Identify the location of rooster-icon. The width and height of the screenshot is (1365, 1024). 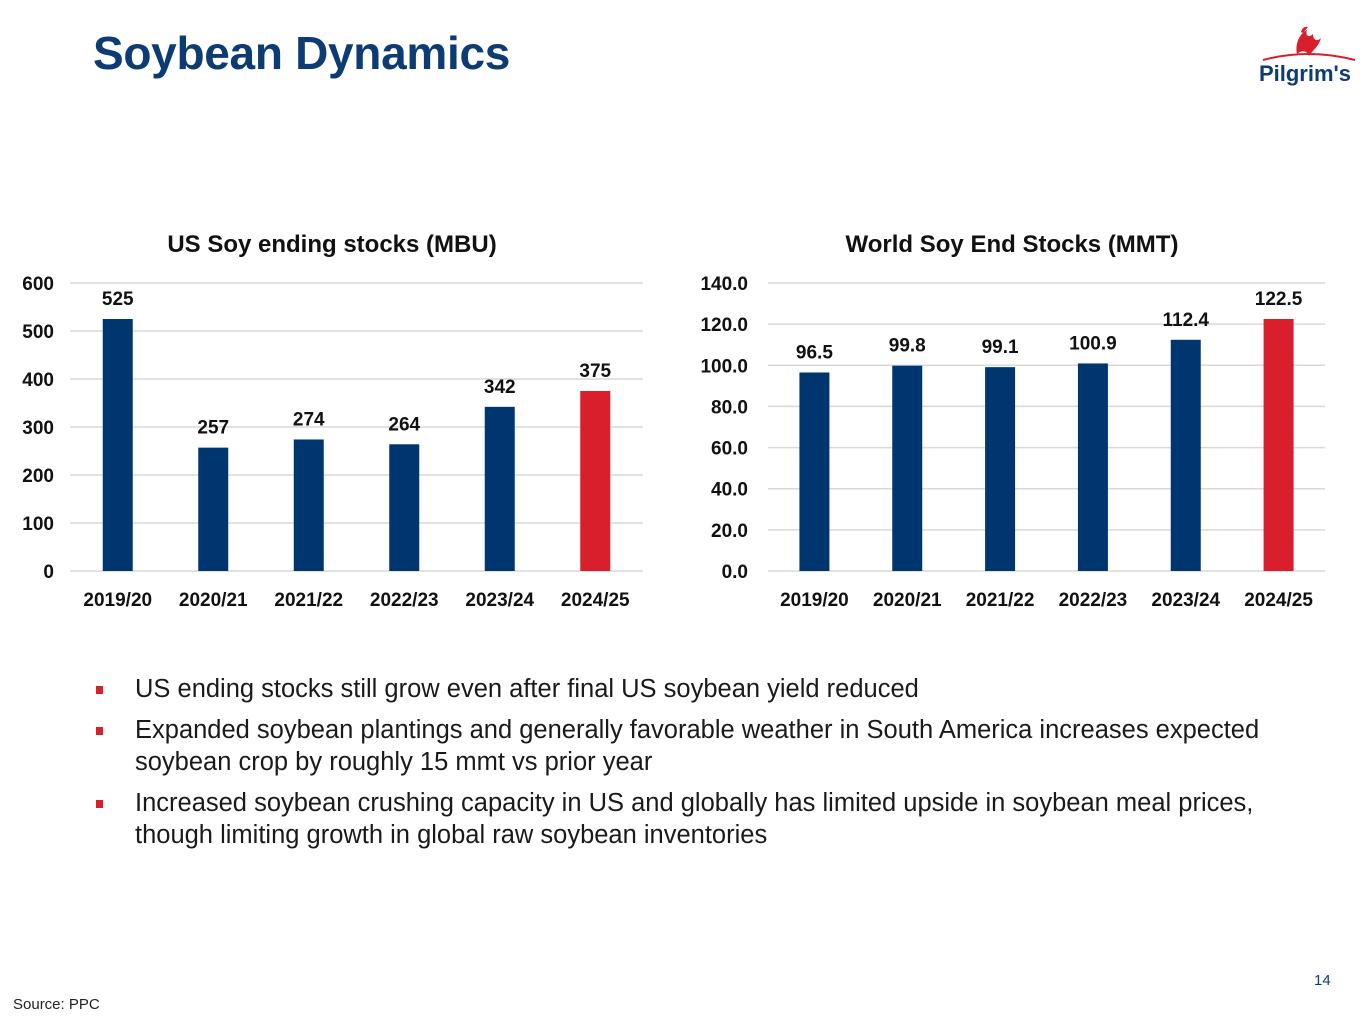
(1308, 41).